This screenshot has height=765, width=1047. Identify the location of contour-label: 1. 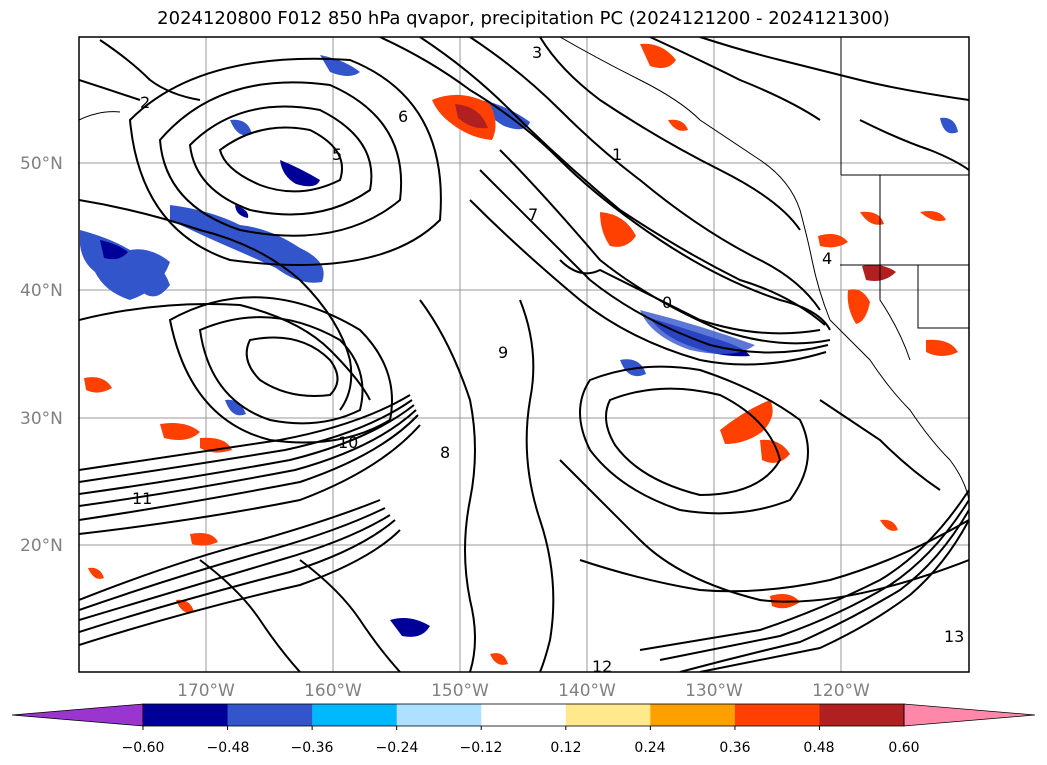
(617, 154).